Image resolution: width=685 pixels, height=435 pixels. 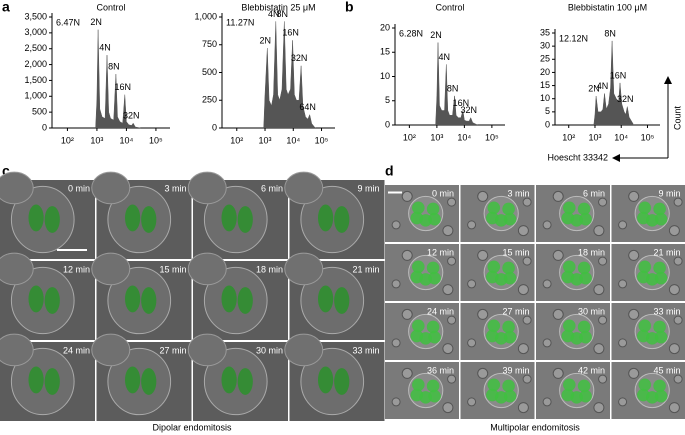 What do you see at coordinates (209, 44) in the screenshot?
I see `y-tick-label: 750` at bounding box center [209, 44].